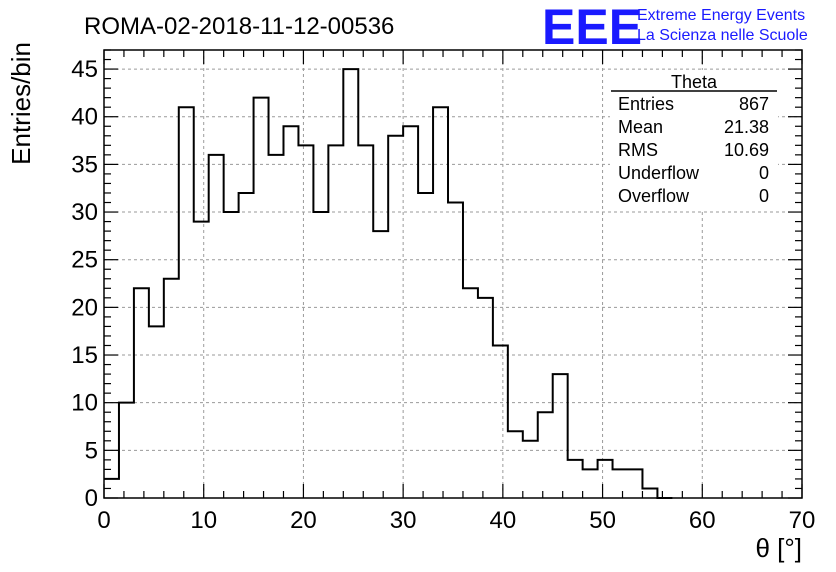  I want to click on y-tick-label: 20, so click(84, 307).